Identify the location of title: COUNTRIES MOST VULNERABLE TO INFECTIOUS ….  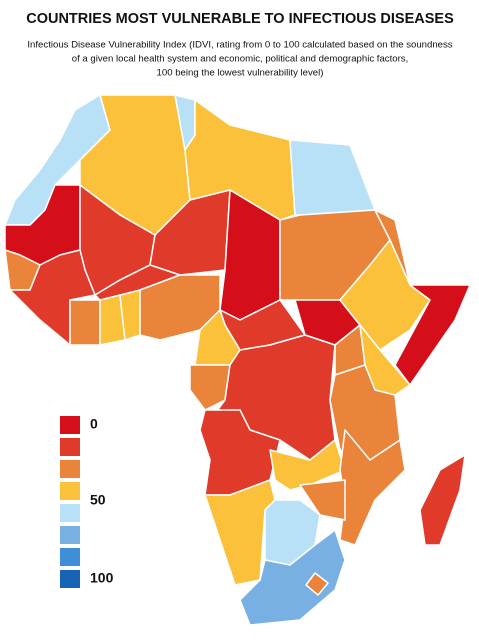
(240, 19).